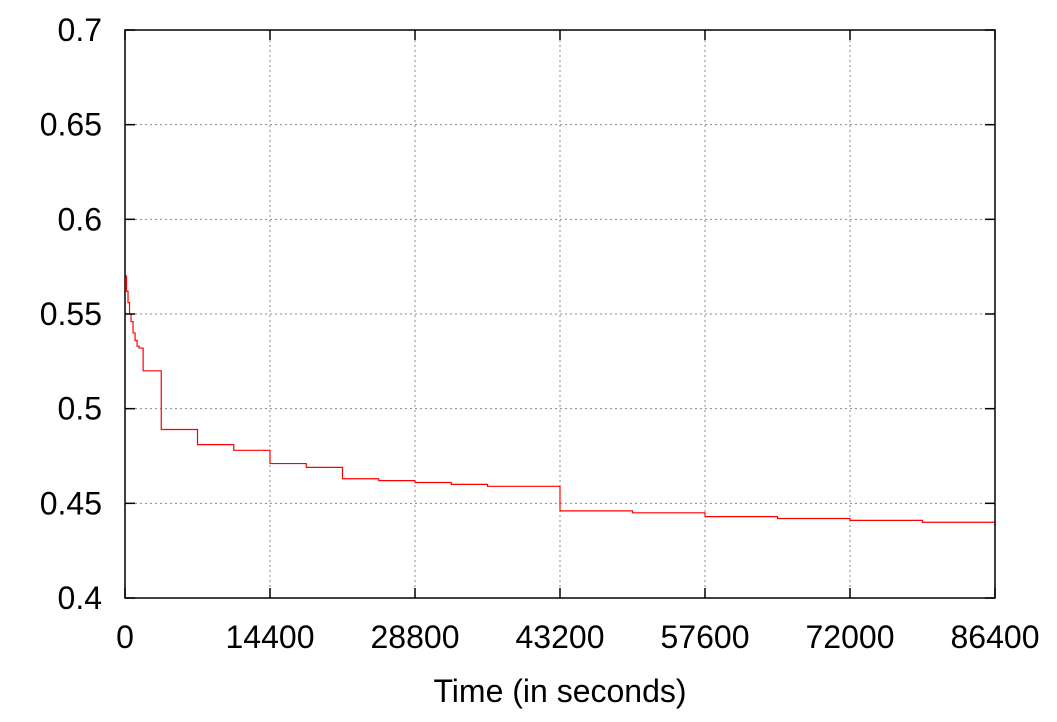 This screenshot has width=1057, height=722. What do you see at coordinates (705, 637) in the screenshot?
I see `x-tick-label: 57600` at bounding box center [705, 637].